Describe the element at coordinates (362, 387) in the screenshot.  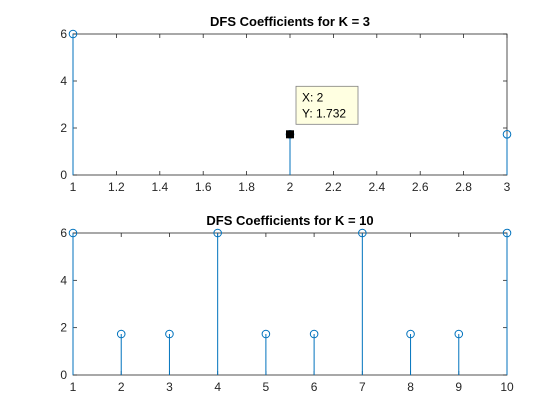
I see `x-tick-label: 7` at that location.